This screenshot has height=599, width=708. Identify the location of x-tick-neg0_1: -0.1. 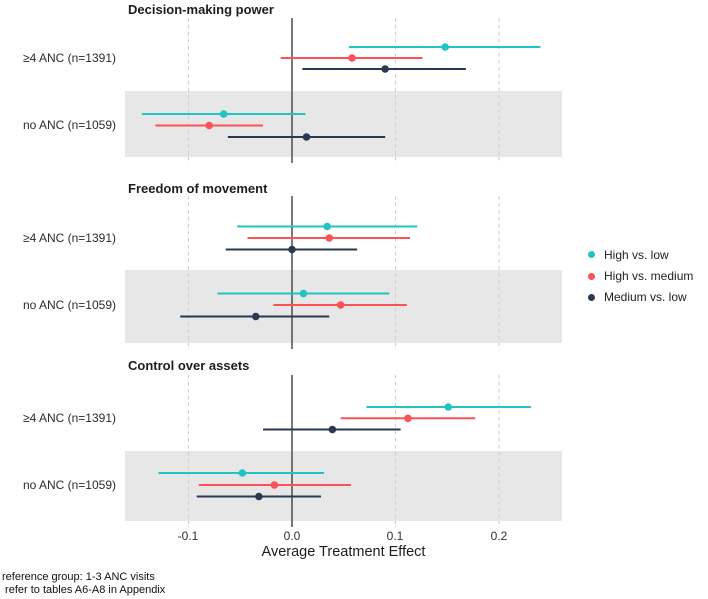
(188, 536).